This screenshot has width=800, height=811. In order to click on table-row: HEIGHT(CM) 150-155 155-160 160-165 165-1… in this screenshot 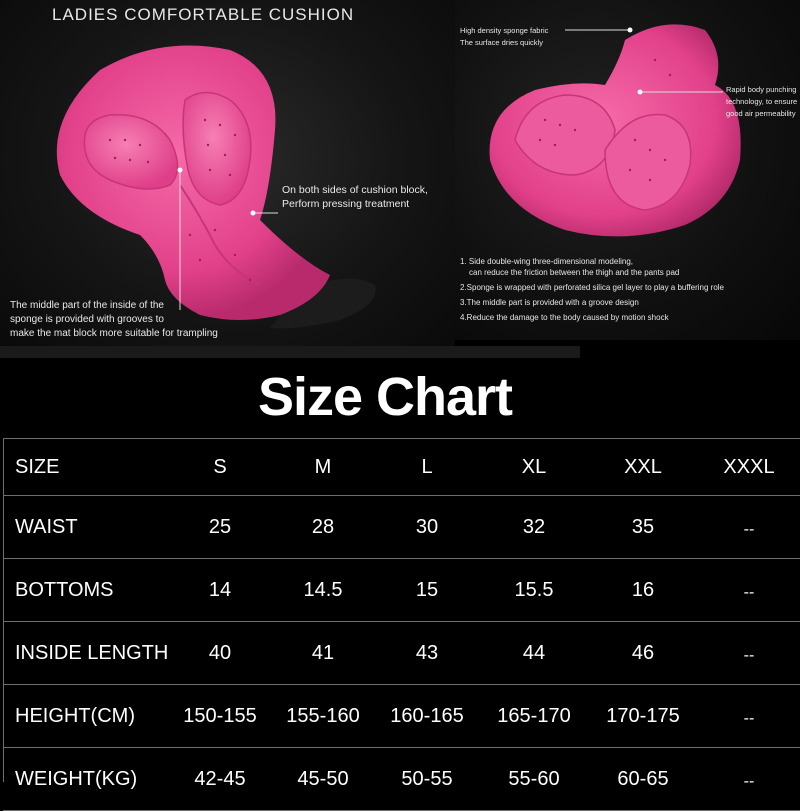, I will do `click(401, 716)`.